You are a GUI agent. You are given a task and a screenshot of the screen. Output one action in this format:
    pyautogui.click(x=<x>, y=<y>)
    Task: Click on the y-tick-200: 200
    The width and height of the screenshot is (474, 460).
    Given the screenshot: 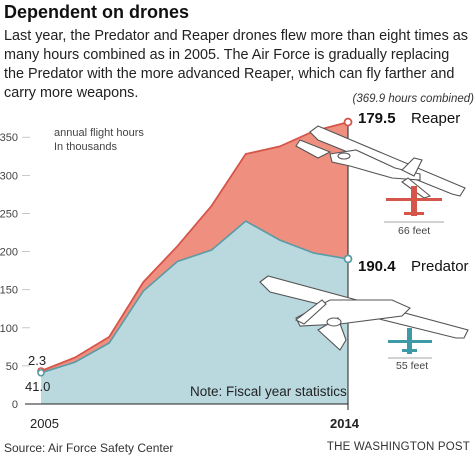 What is the action you would take?
    pyautogui.click(x=9, y=253)
    